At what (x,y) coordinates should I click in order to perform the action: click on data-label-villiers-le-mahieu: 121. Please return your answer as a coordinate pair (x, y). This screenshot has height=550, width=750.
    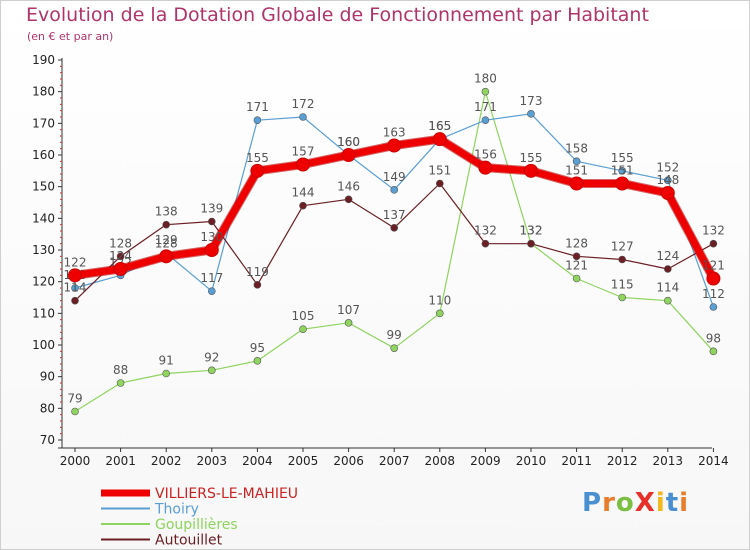
    Looking at the image, I should click on (713, 266).